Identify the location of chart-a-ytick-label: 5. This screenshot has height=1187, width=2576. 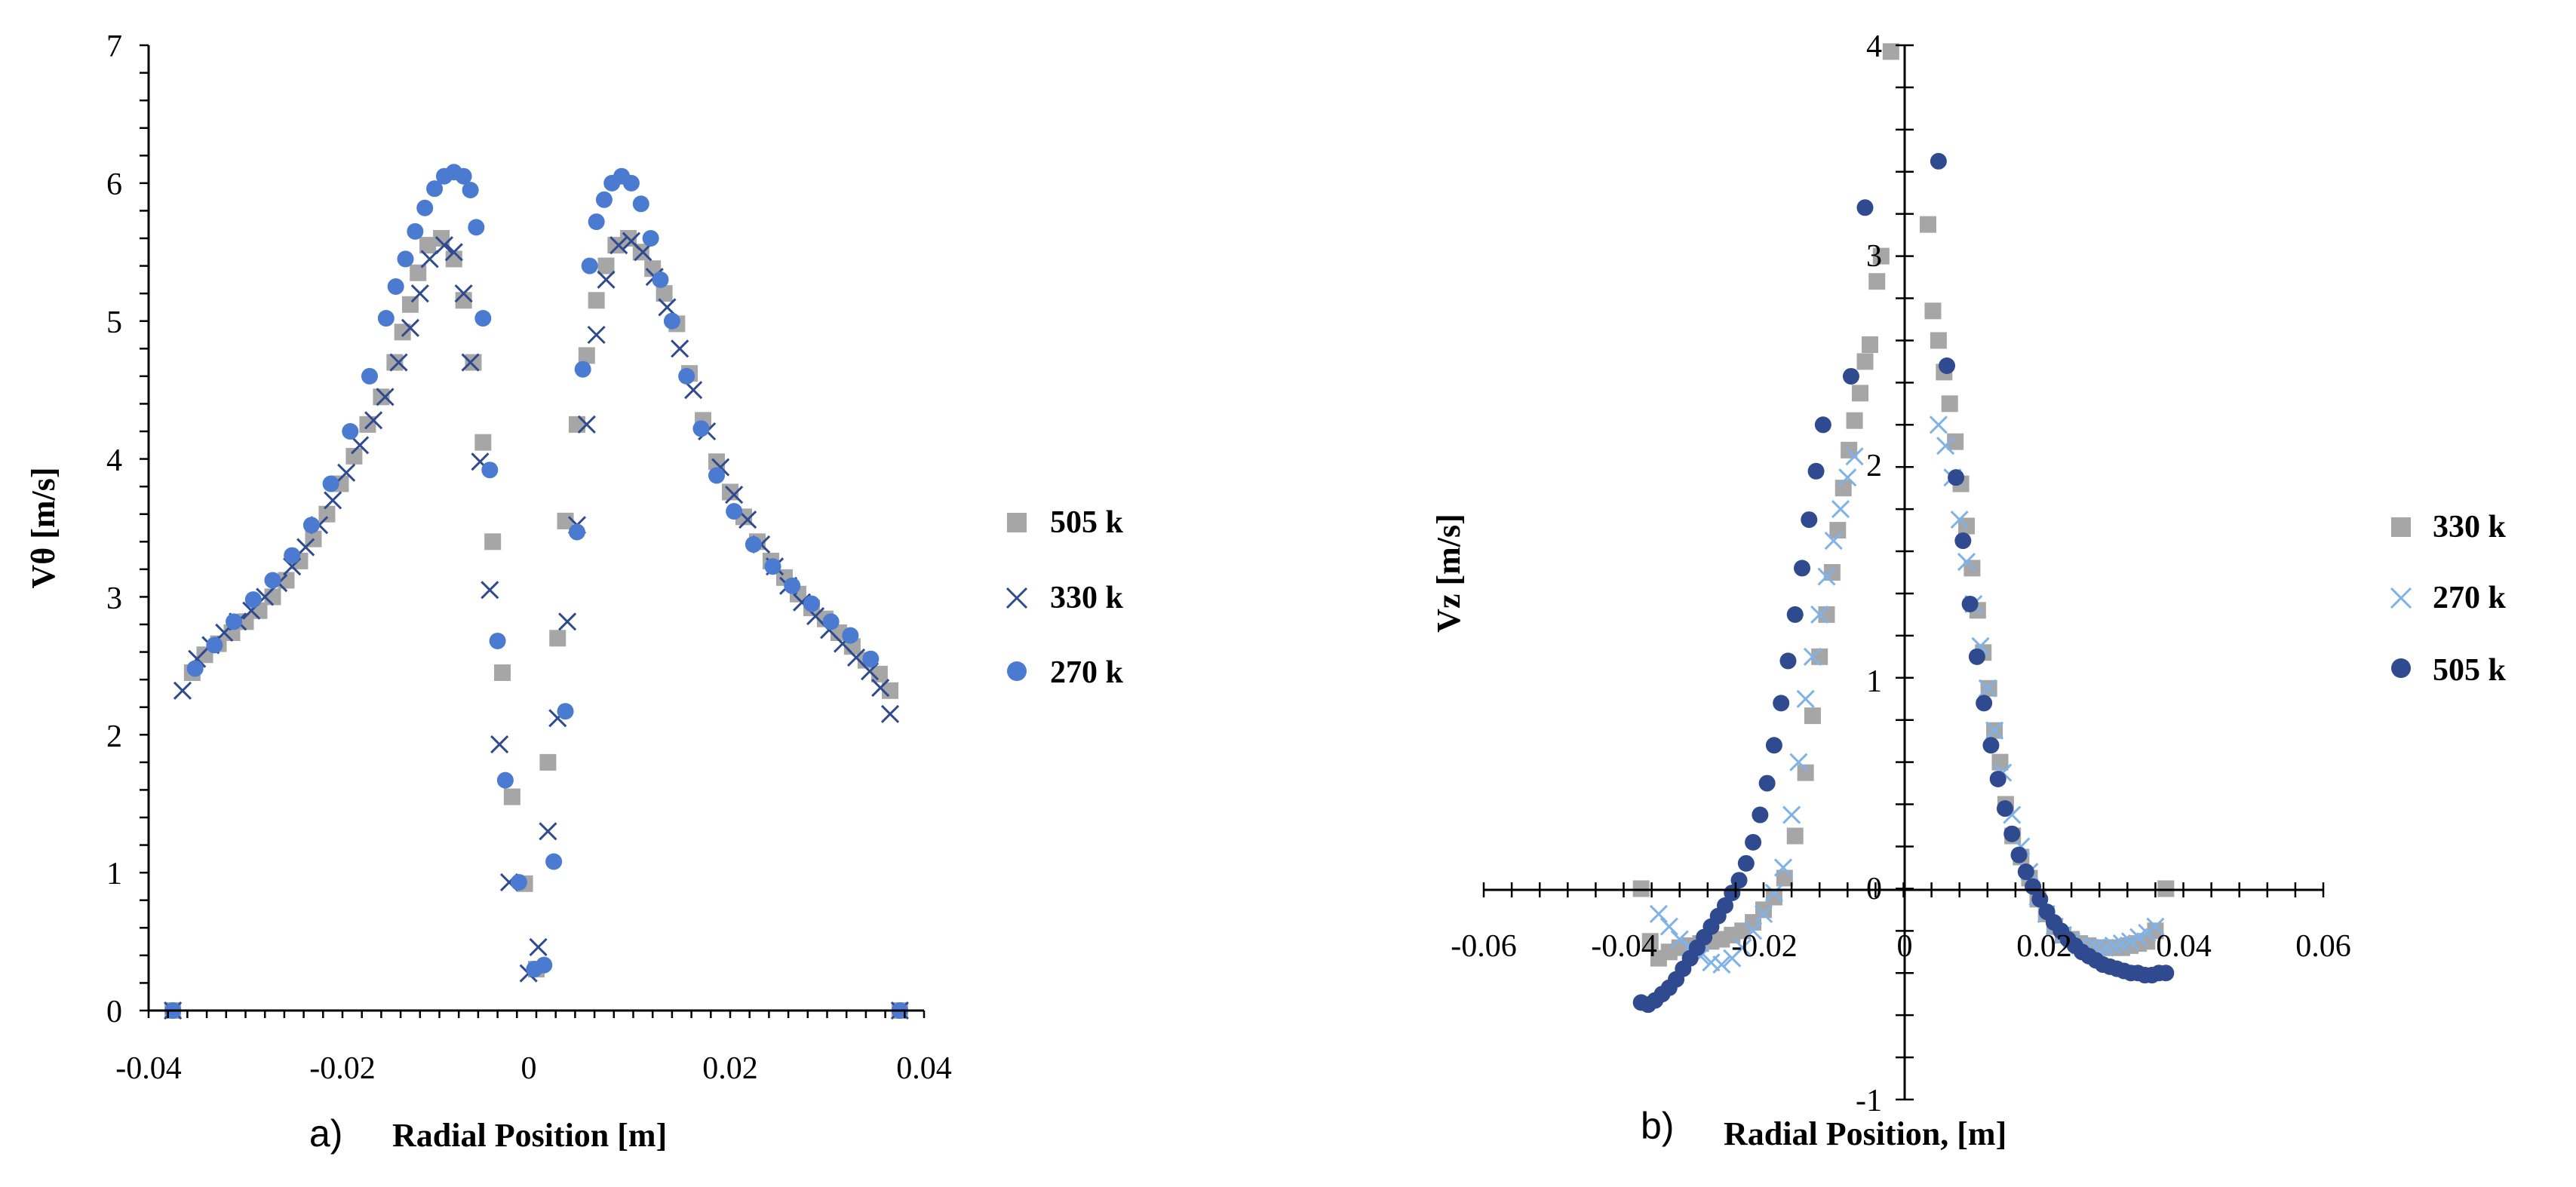
(114, 322).